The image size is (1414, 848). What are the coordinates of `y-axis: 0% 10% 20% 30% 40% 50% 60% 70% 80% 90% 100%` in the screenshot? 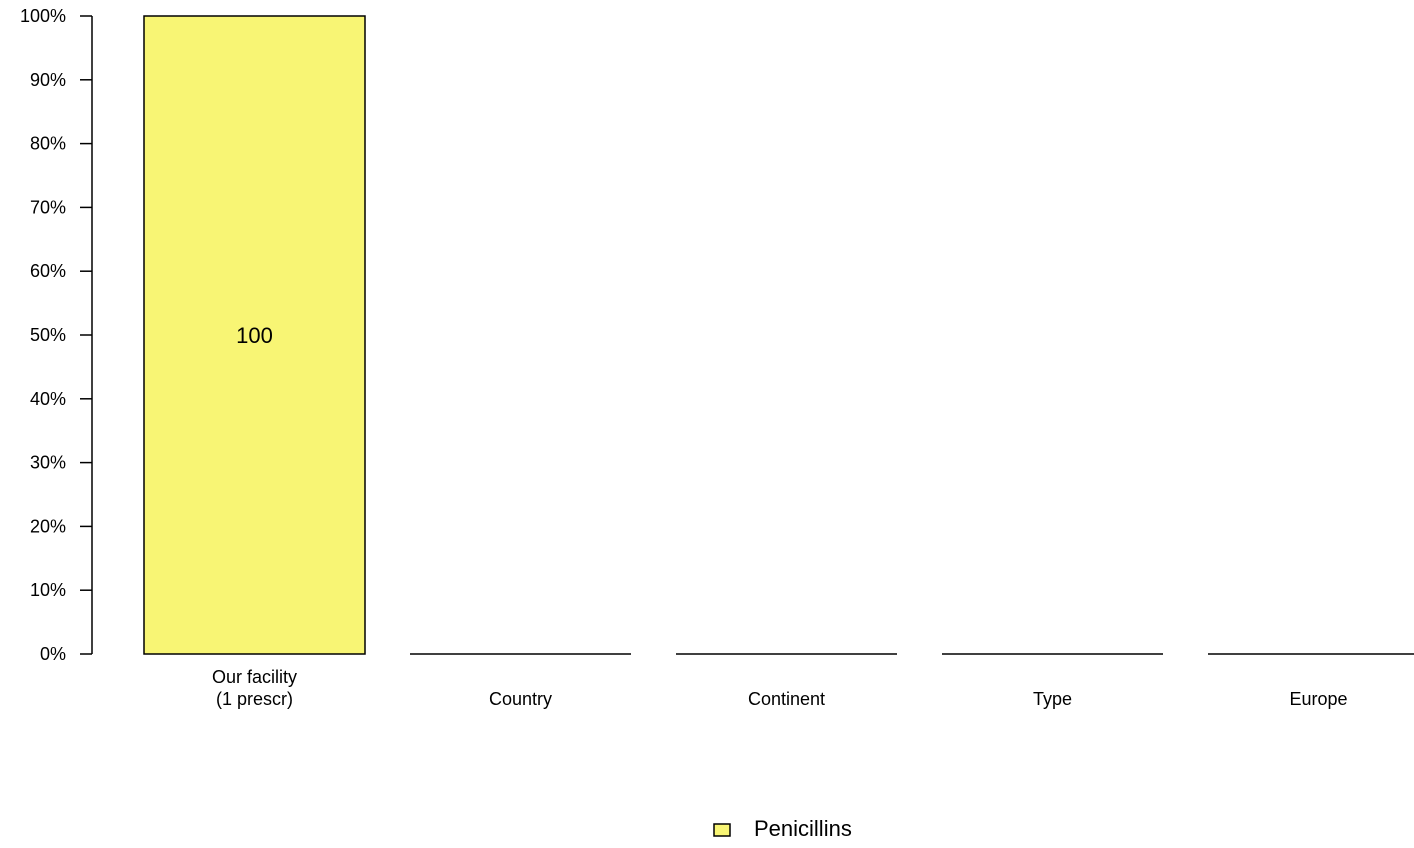 It's located at (56, 335).